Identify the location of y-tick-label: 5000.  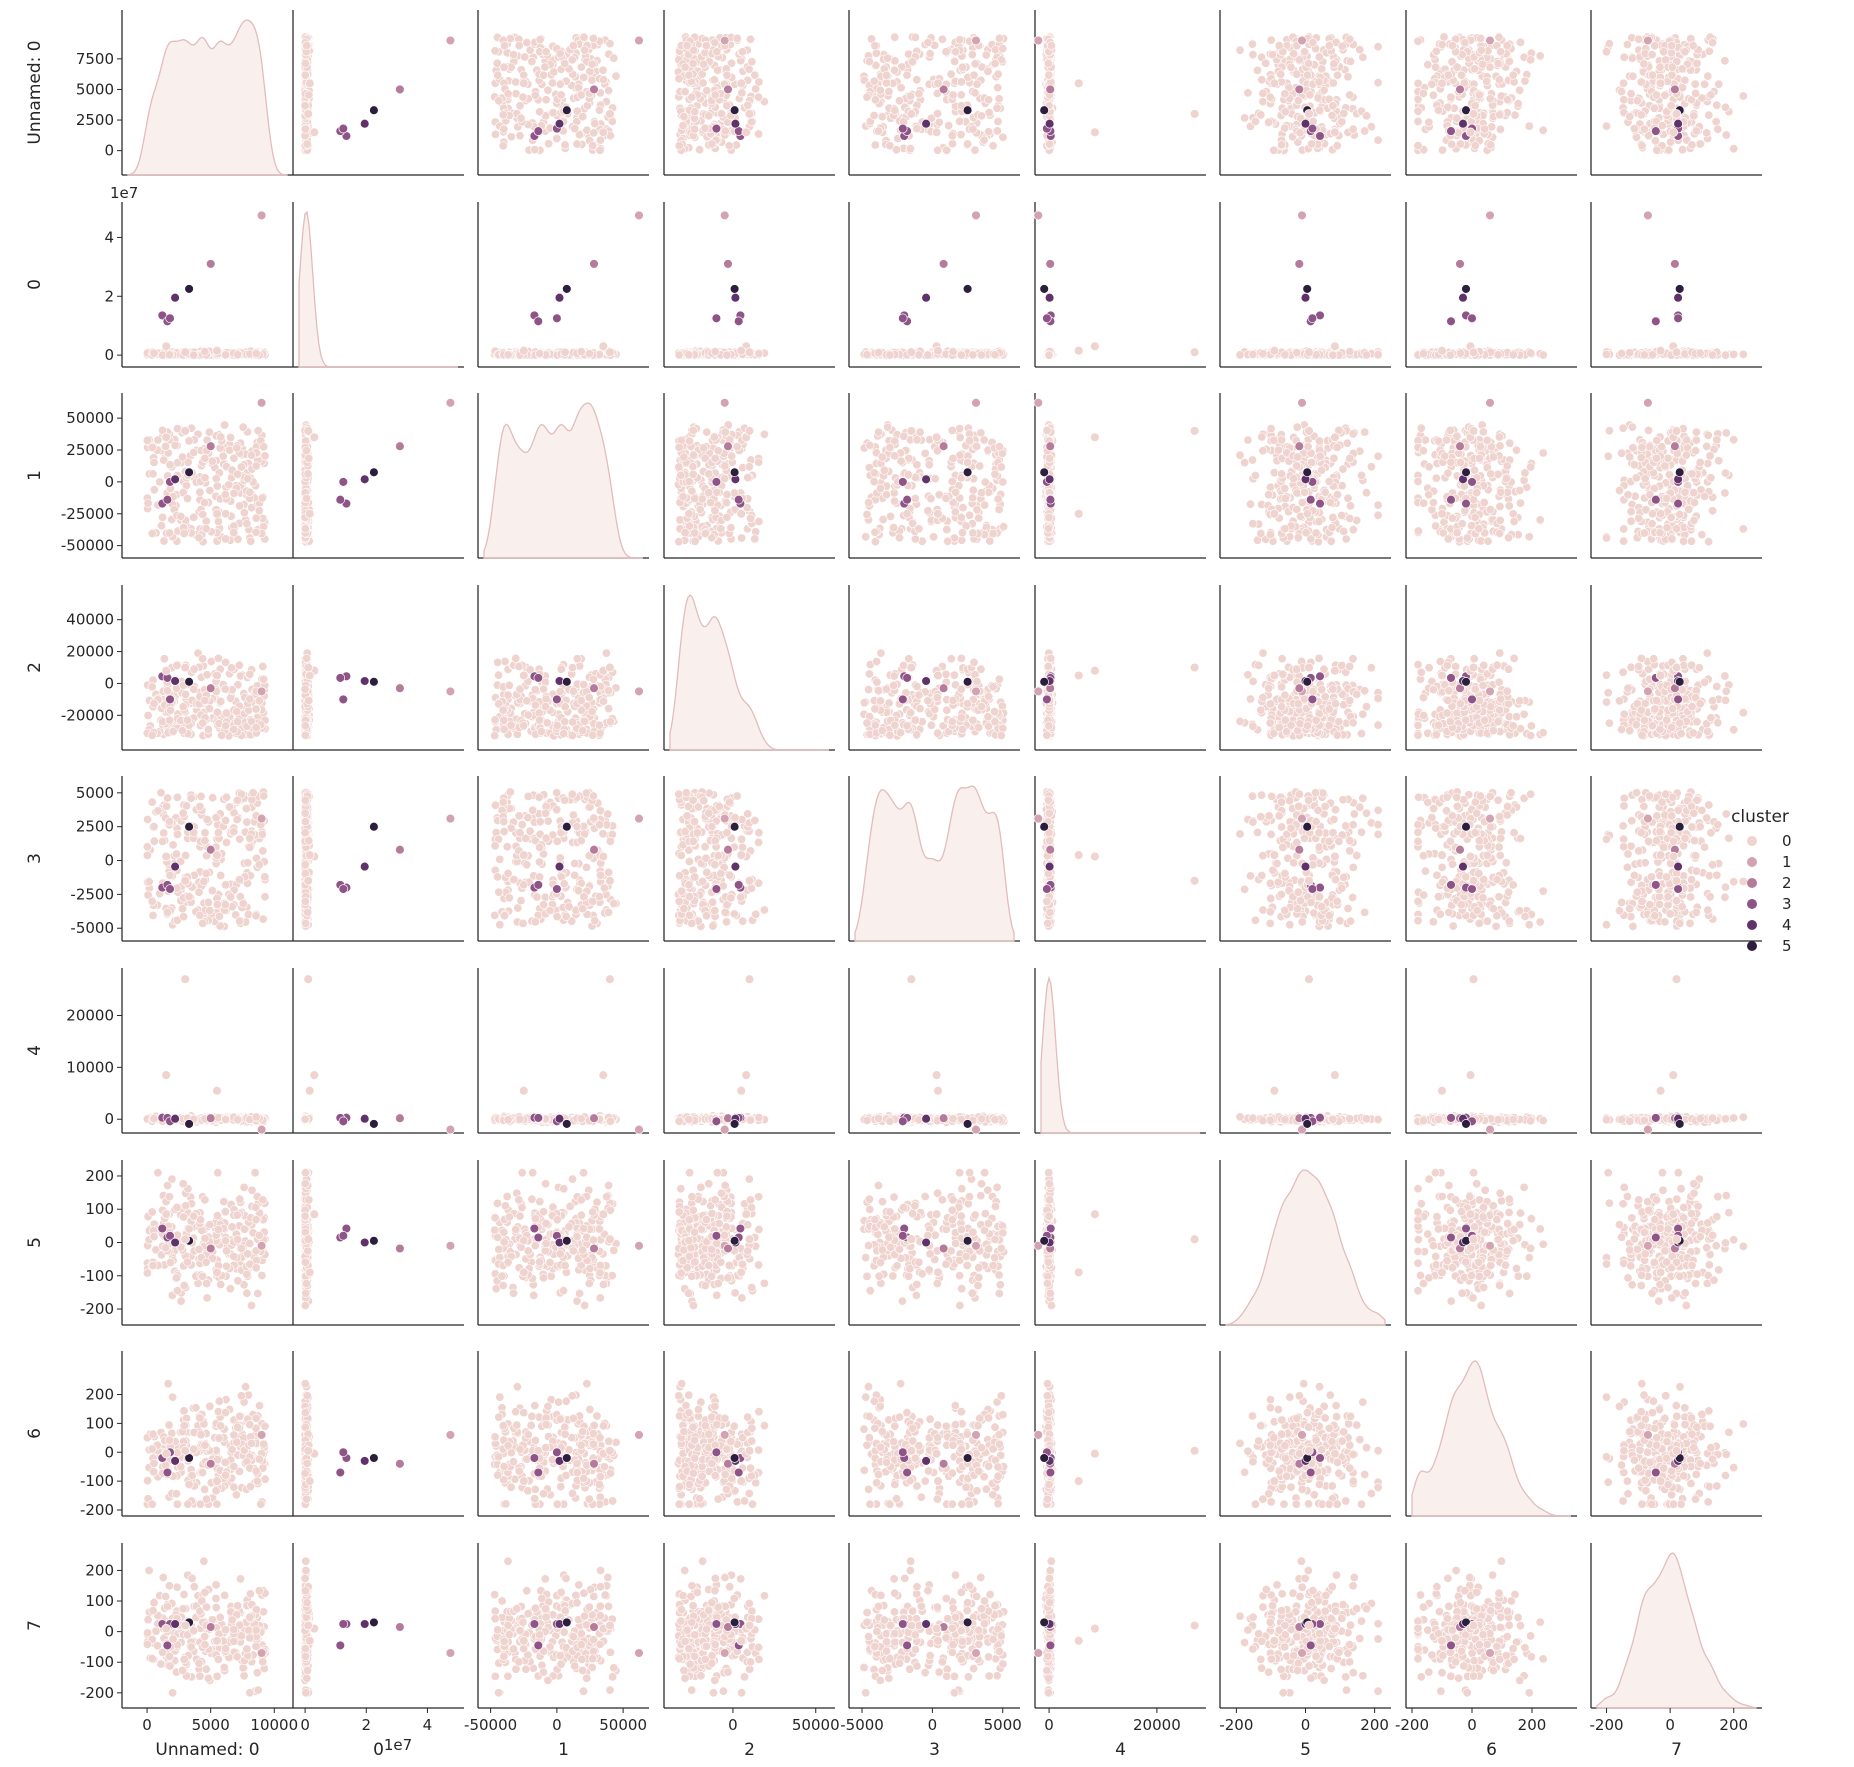
(95, 89).